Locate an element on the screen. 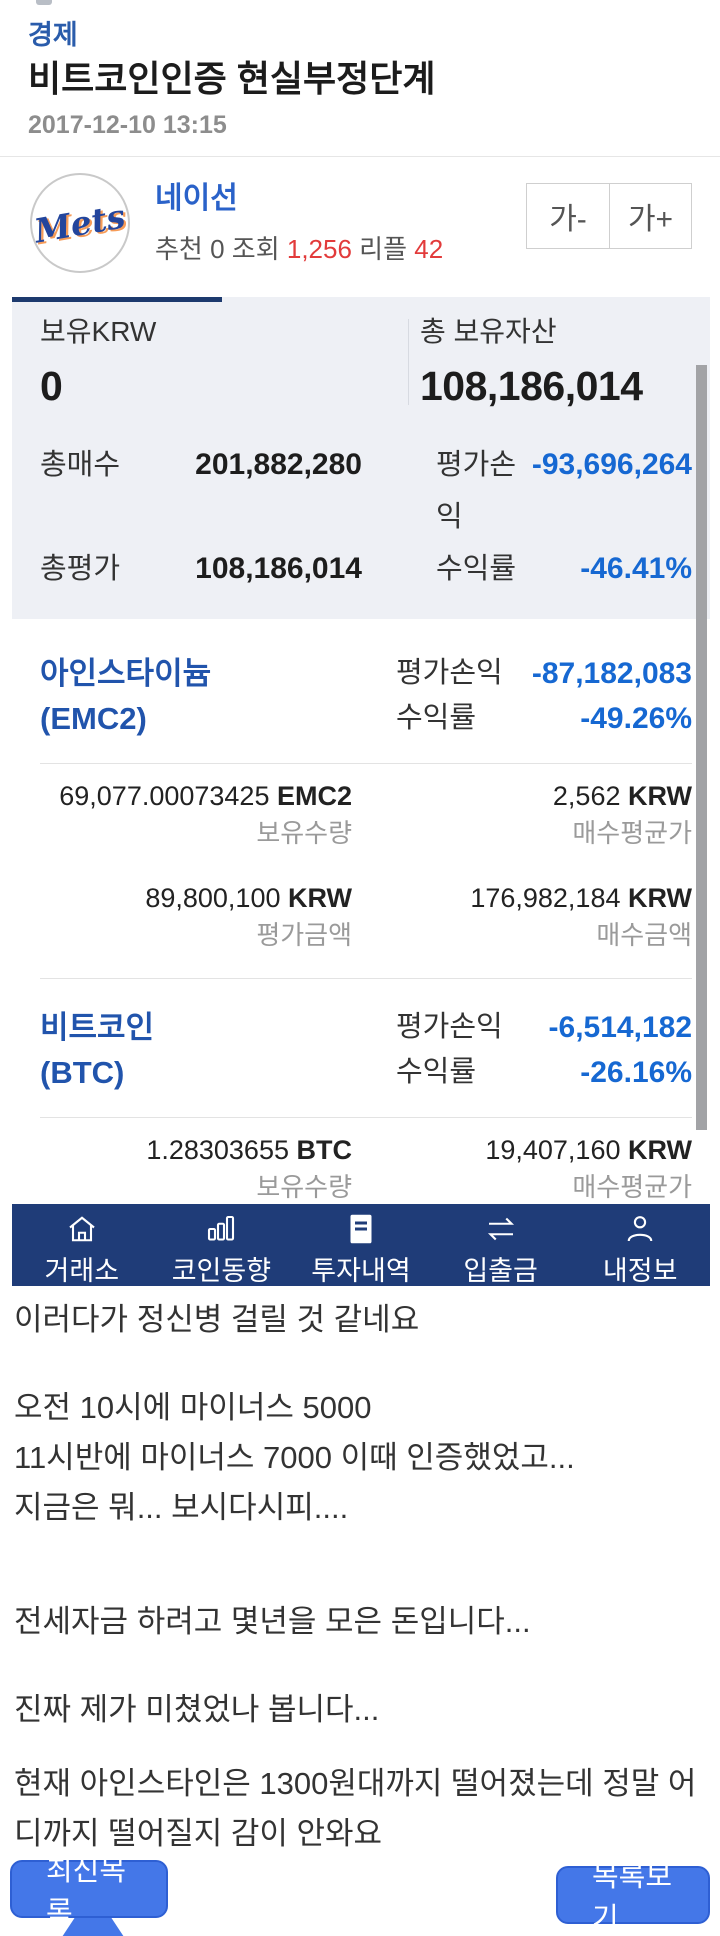  recommend-count: 0 is located at coordinates (217, 249).